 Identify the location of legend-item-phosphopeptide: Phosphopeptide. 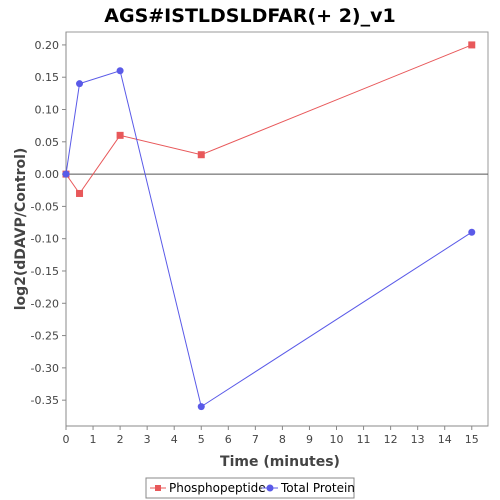
(208, 488).